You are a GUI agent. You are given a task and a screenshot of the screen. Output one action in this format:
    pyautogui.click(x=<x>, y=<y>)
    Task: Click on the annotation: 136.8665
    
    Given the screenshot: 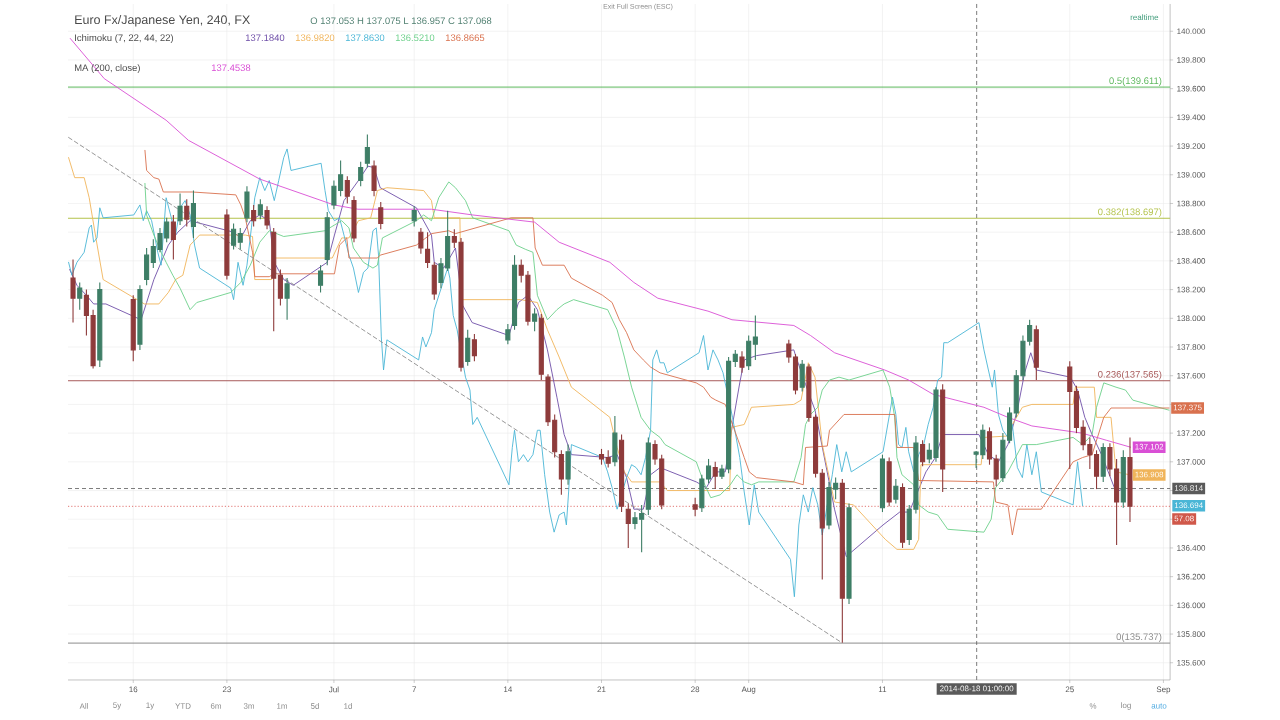 What is the action you would take?
    pyautogui.click(x=465, y=38)
    